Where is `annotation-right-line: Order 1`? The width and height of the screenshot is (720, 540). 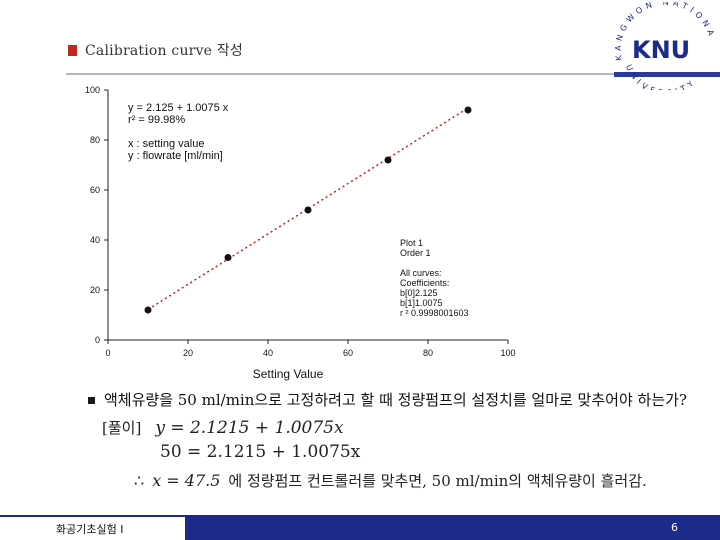
annotation-right-line: Order 1 is located at coordinates (415, 253).